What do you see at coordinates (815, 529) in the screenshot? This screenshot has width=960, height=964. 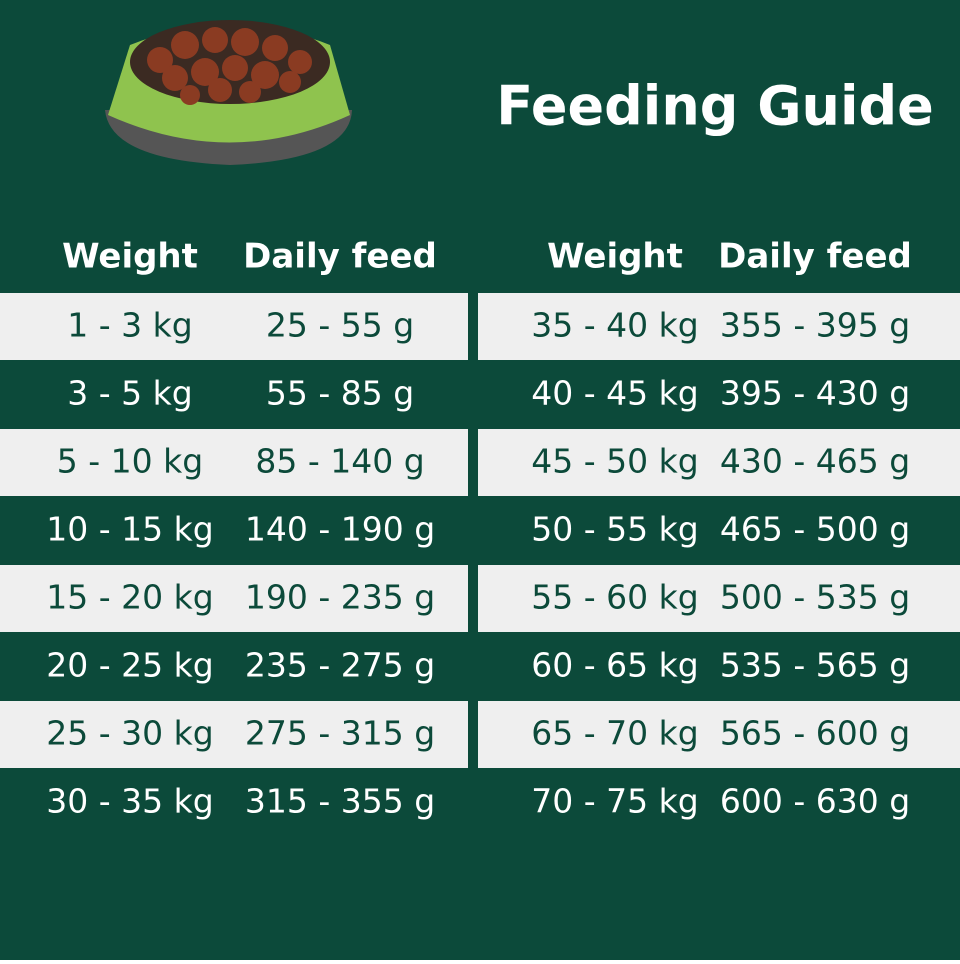 I see `table-cell: 465 - 500 g` at bounding box center [815, 529].